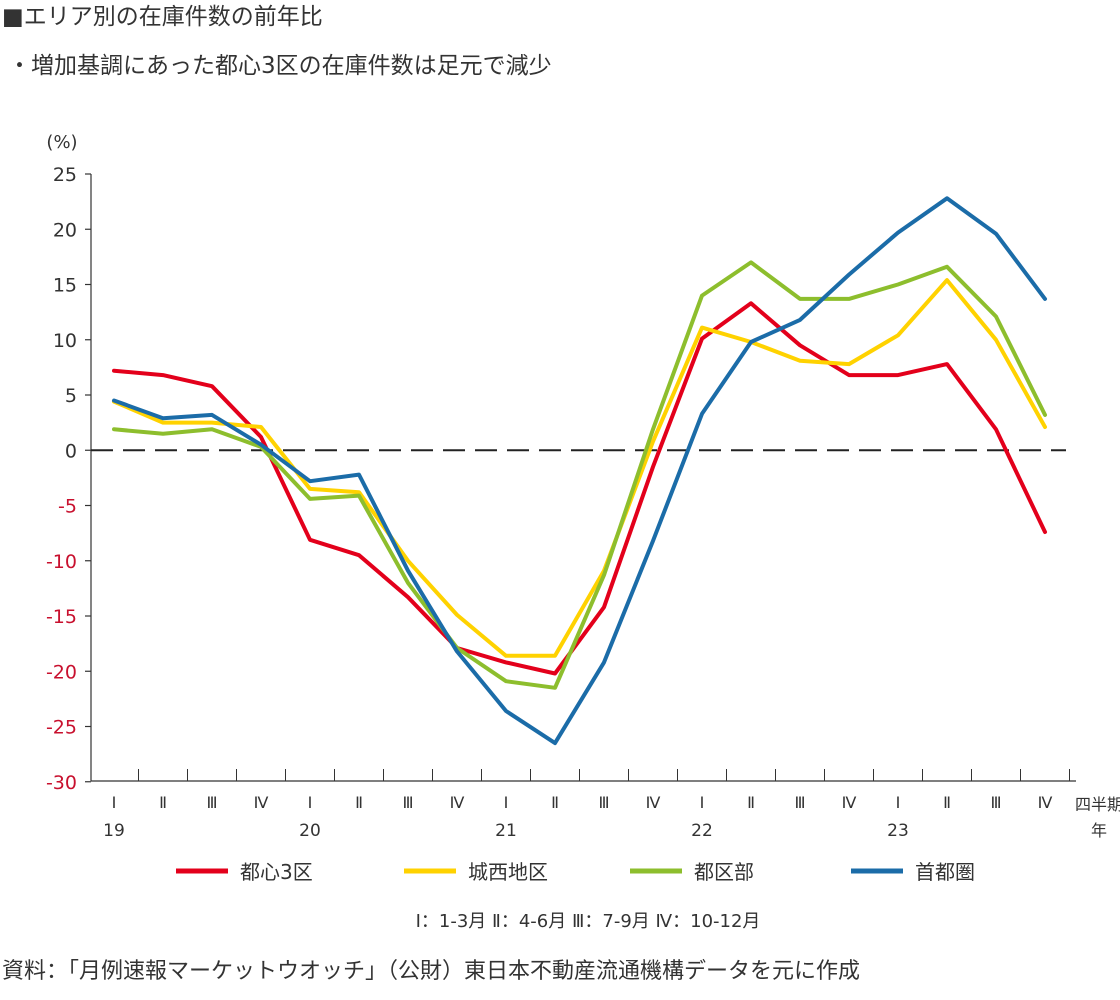 The height and width of the screenshot is (1000, 1120). Describe the element at coordinates (898, 831) in the screenshot. I see `year-label: 23` at that location.